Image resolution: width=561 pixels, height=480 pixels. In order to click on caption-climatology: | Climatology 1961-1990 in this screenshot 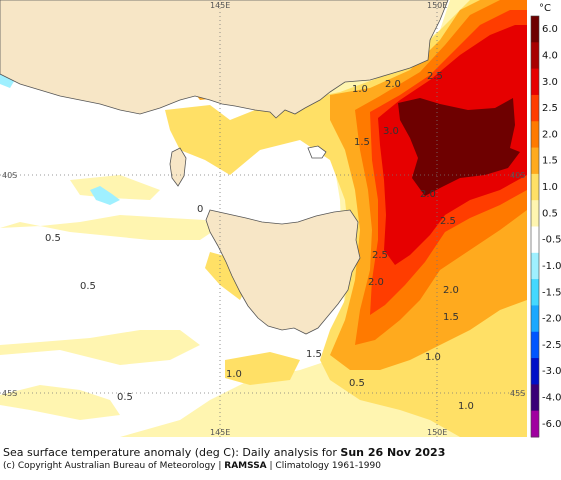, I will do `click(323, 466)`.